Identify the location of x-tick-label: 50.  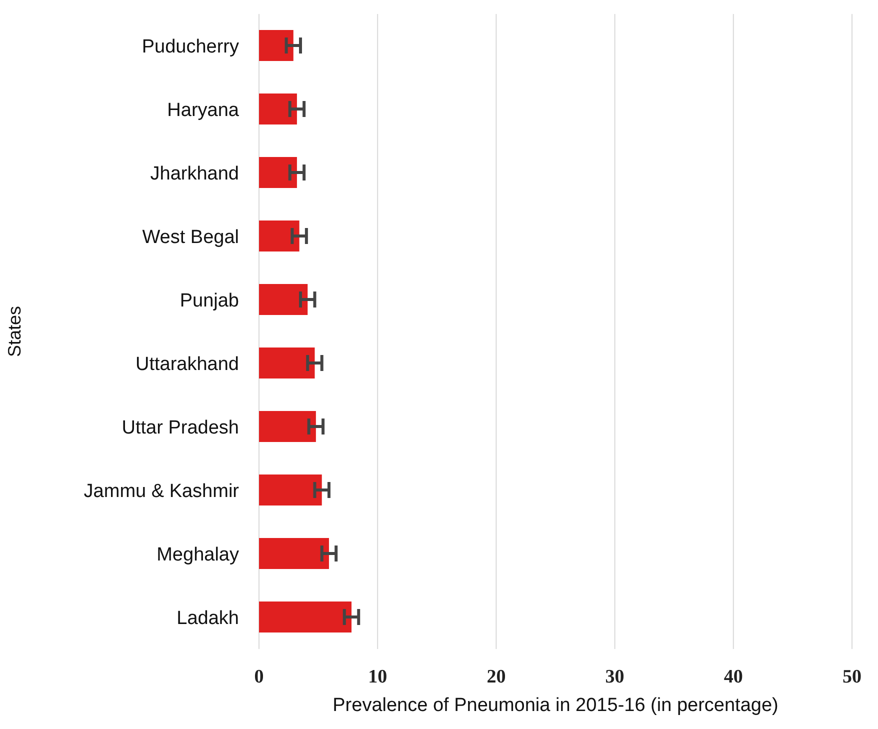
(852, 677).